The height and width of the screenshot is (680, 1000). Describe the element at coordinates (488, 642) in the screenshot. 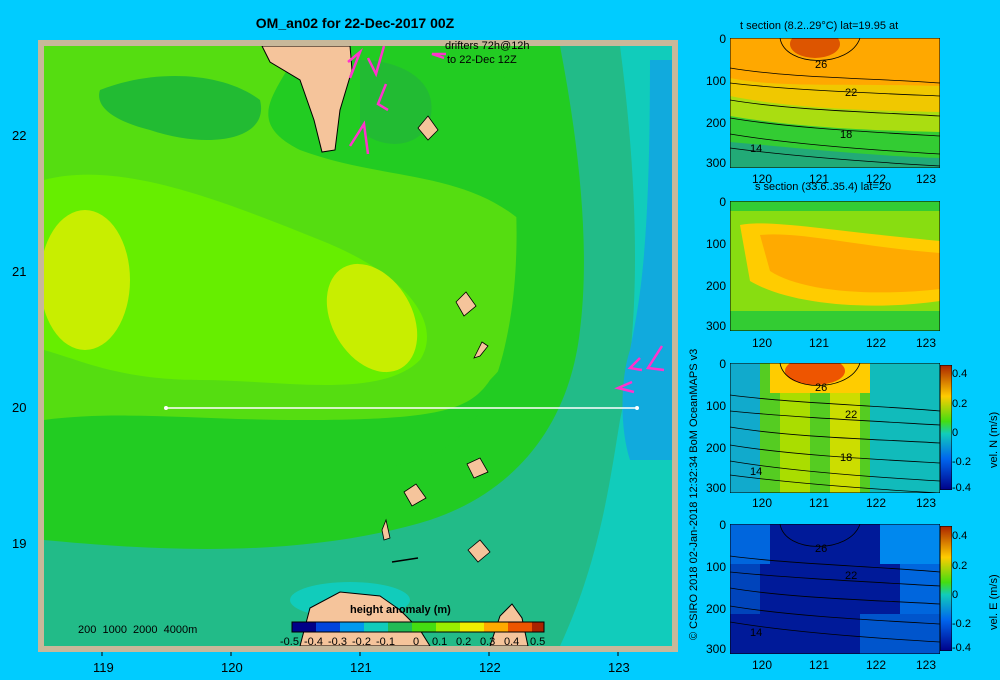

I see `cb-tick: 0.3` at that location.